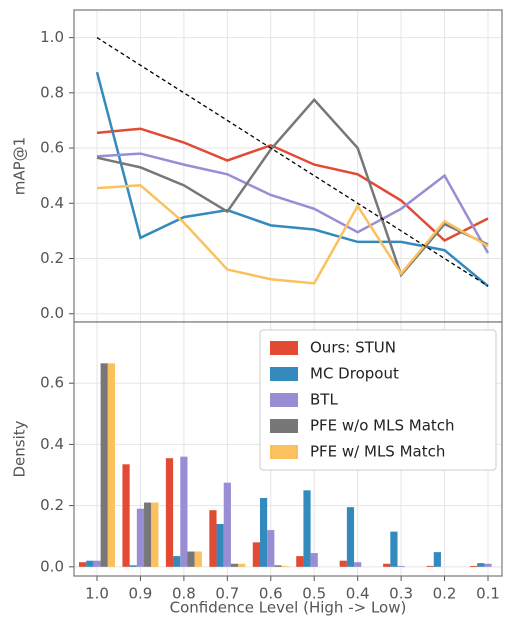  I want to click on y-axis-label: mAP@1, so click(20, 166).